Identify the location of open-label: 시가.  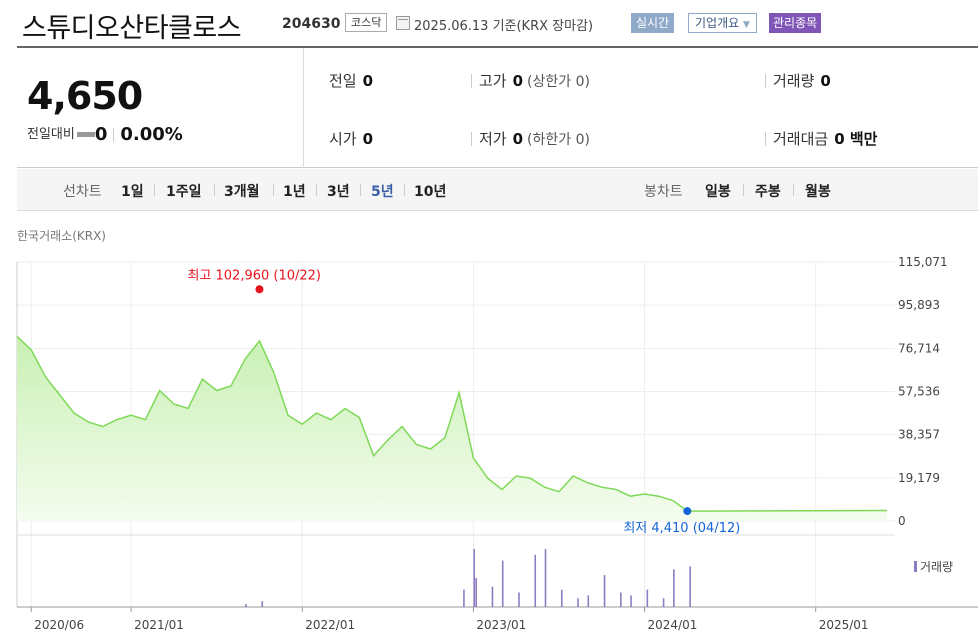
(343, 139).